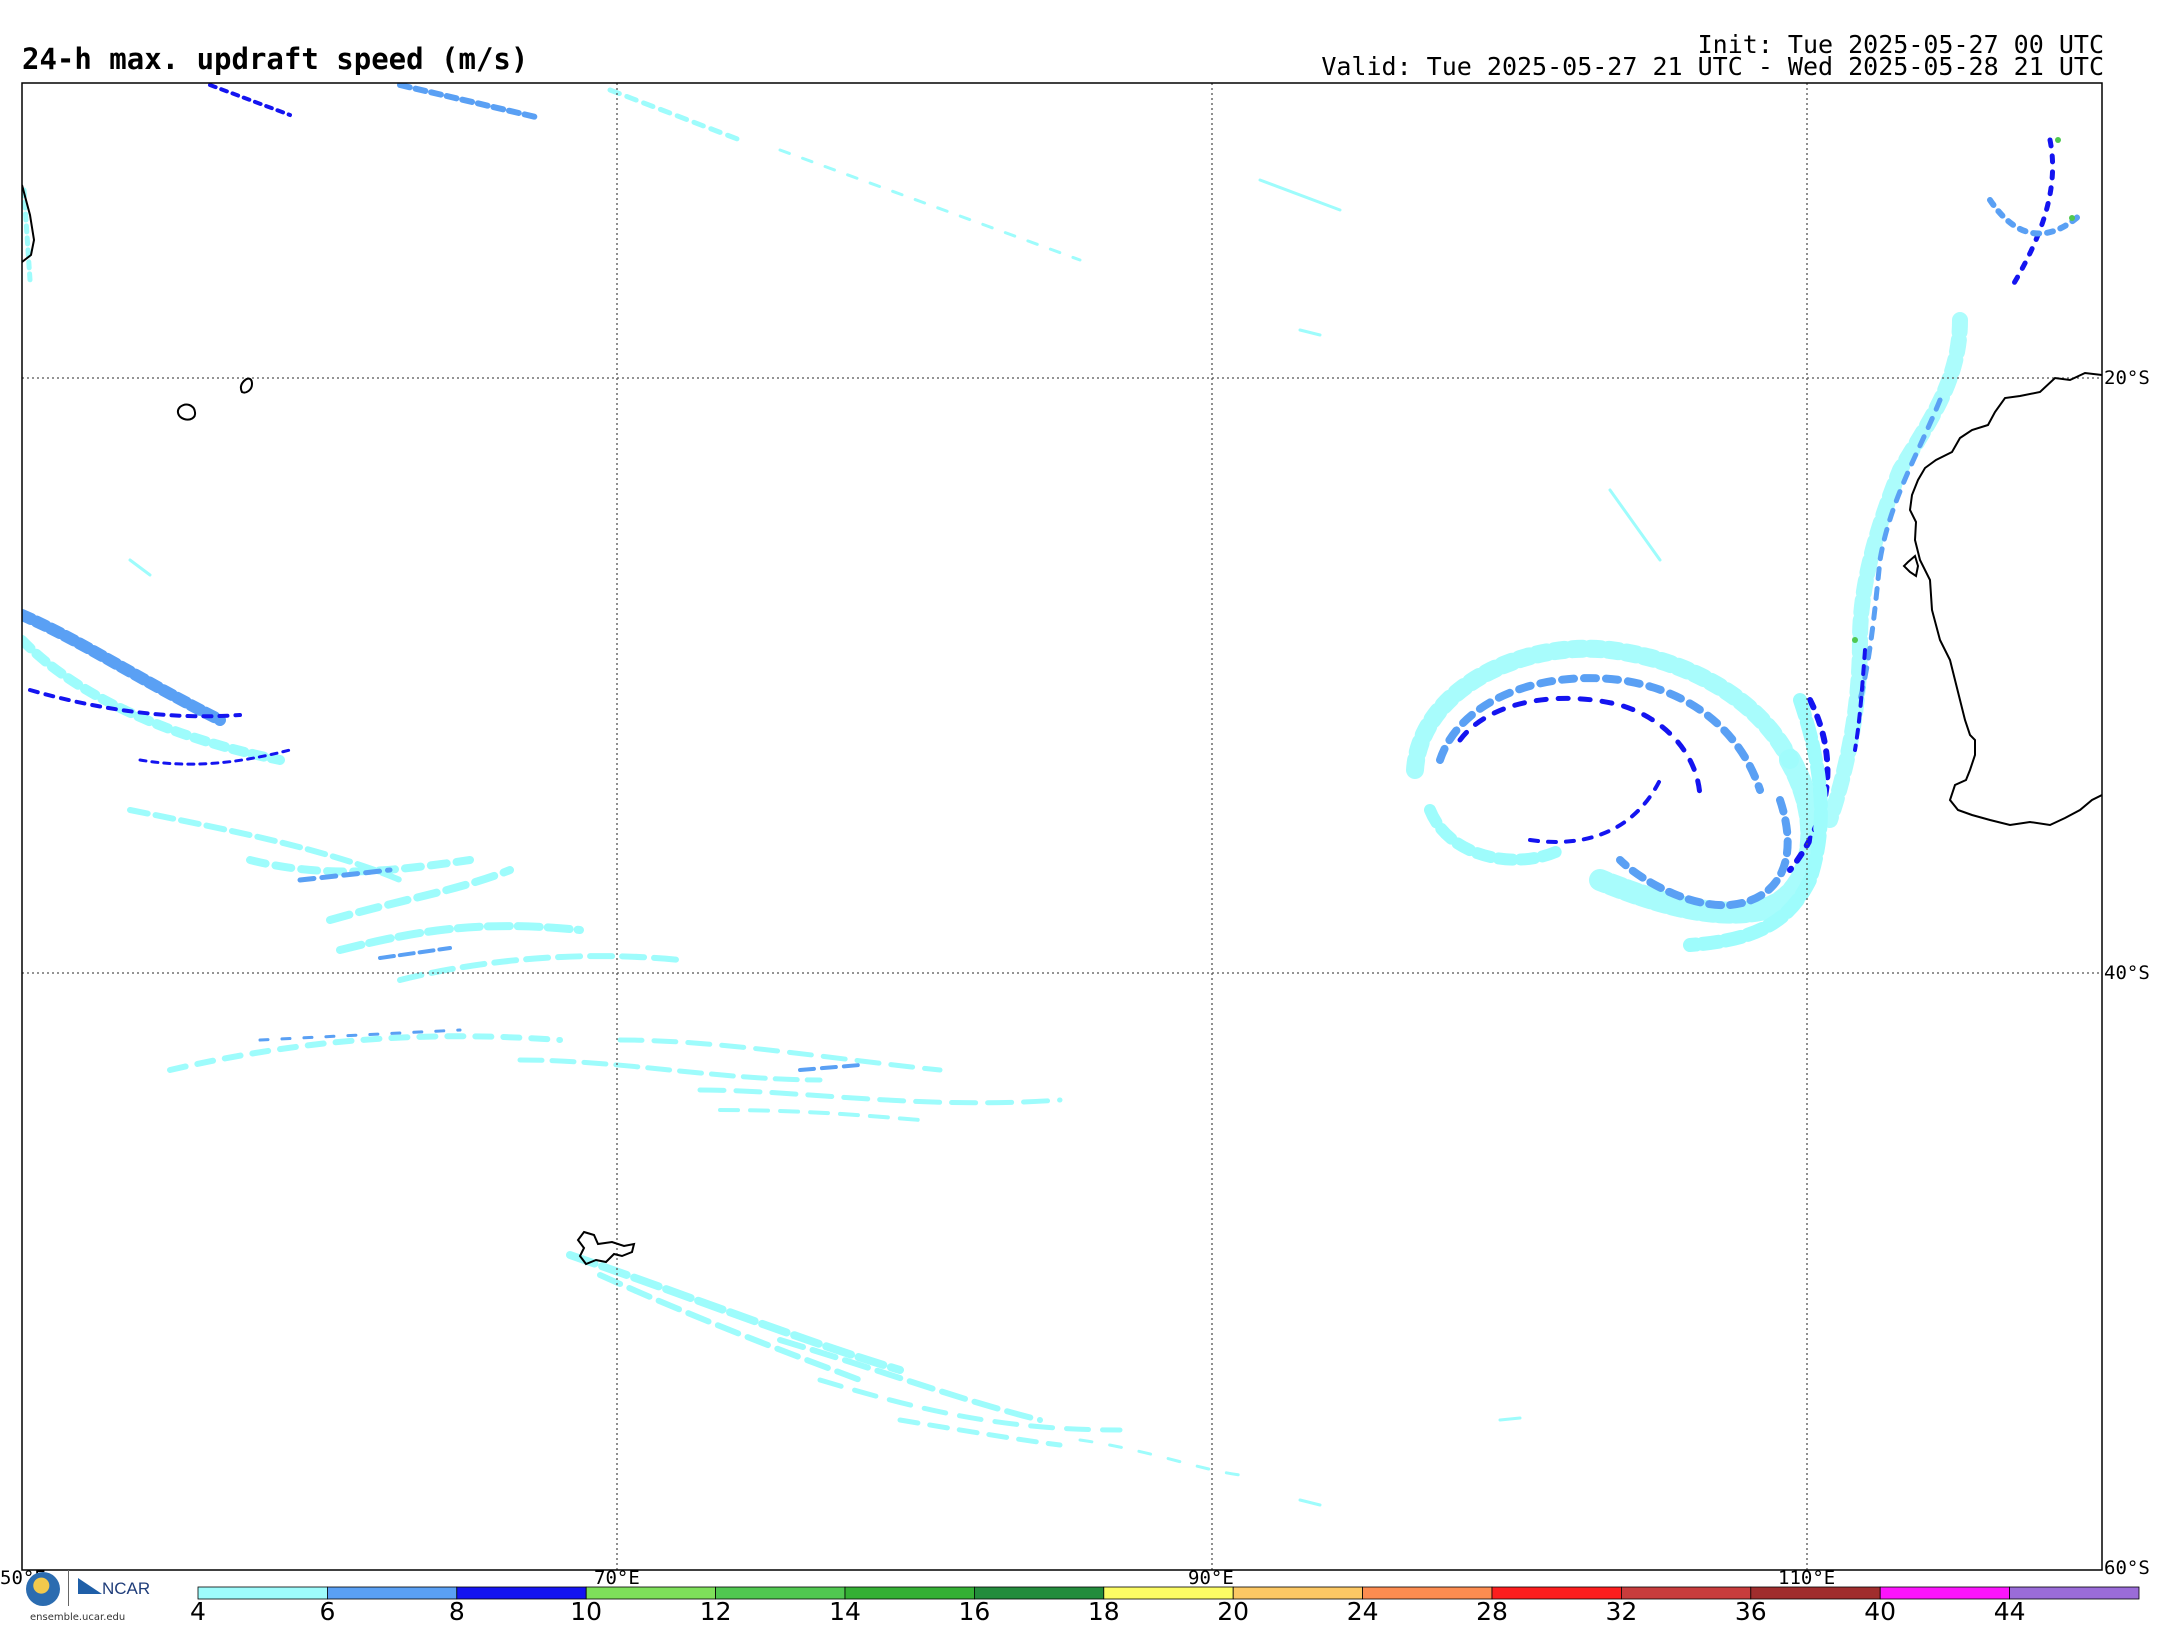  What do you see at coordinates (1165, 1606) in the screenshot?
I see `colorbar: 4 6 8 10 12 14 16 18 20 24 28 32 36 40 44` at bounding box center [1165, 1606].